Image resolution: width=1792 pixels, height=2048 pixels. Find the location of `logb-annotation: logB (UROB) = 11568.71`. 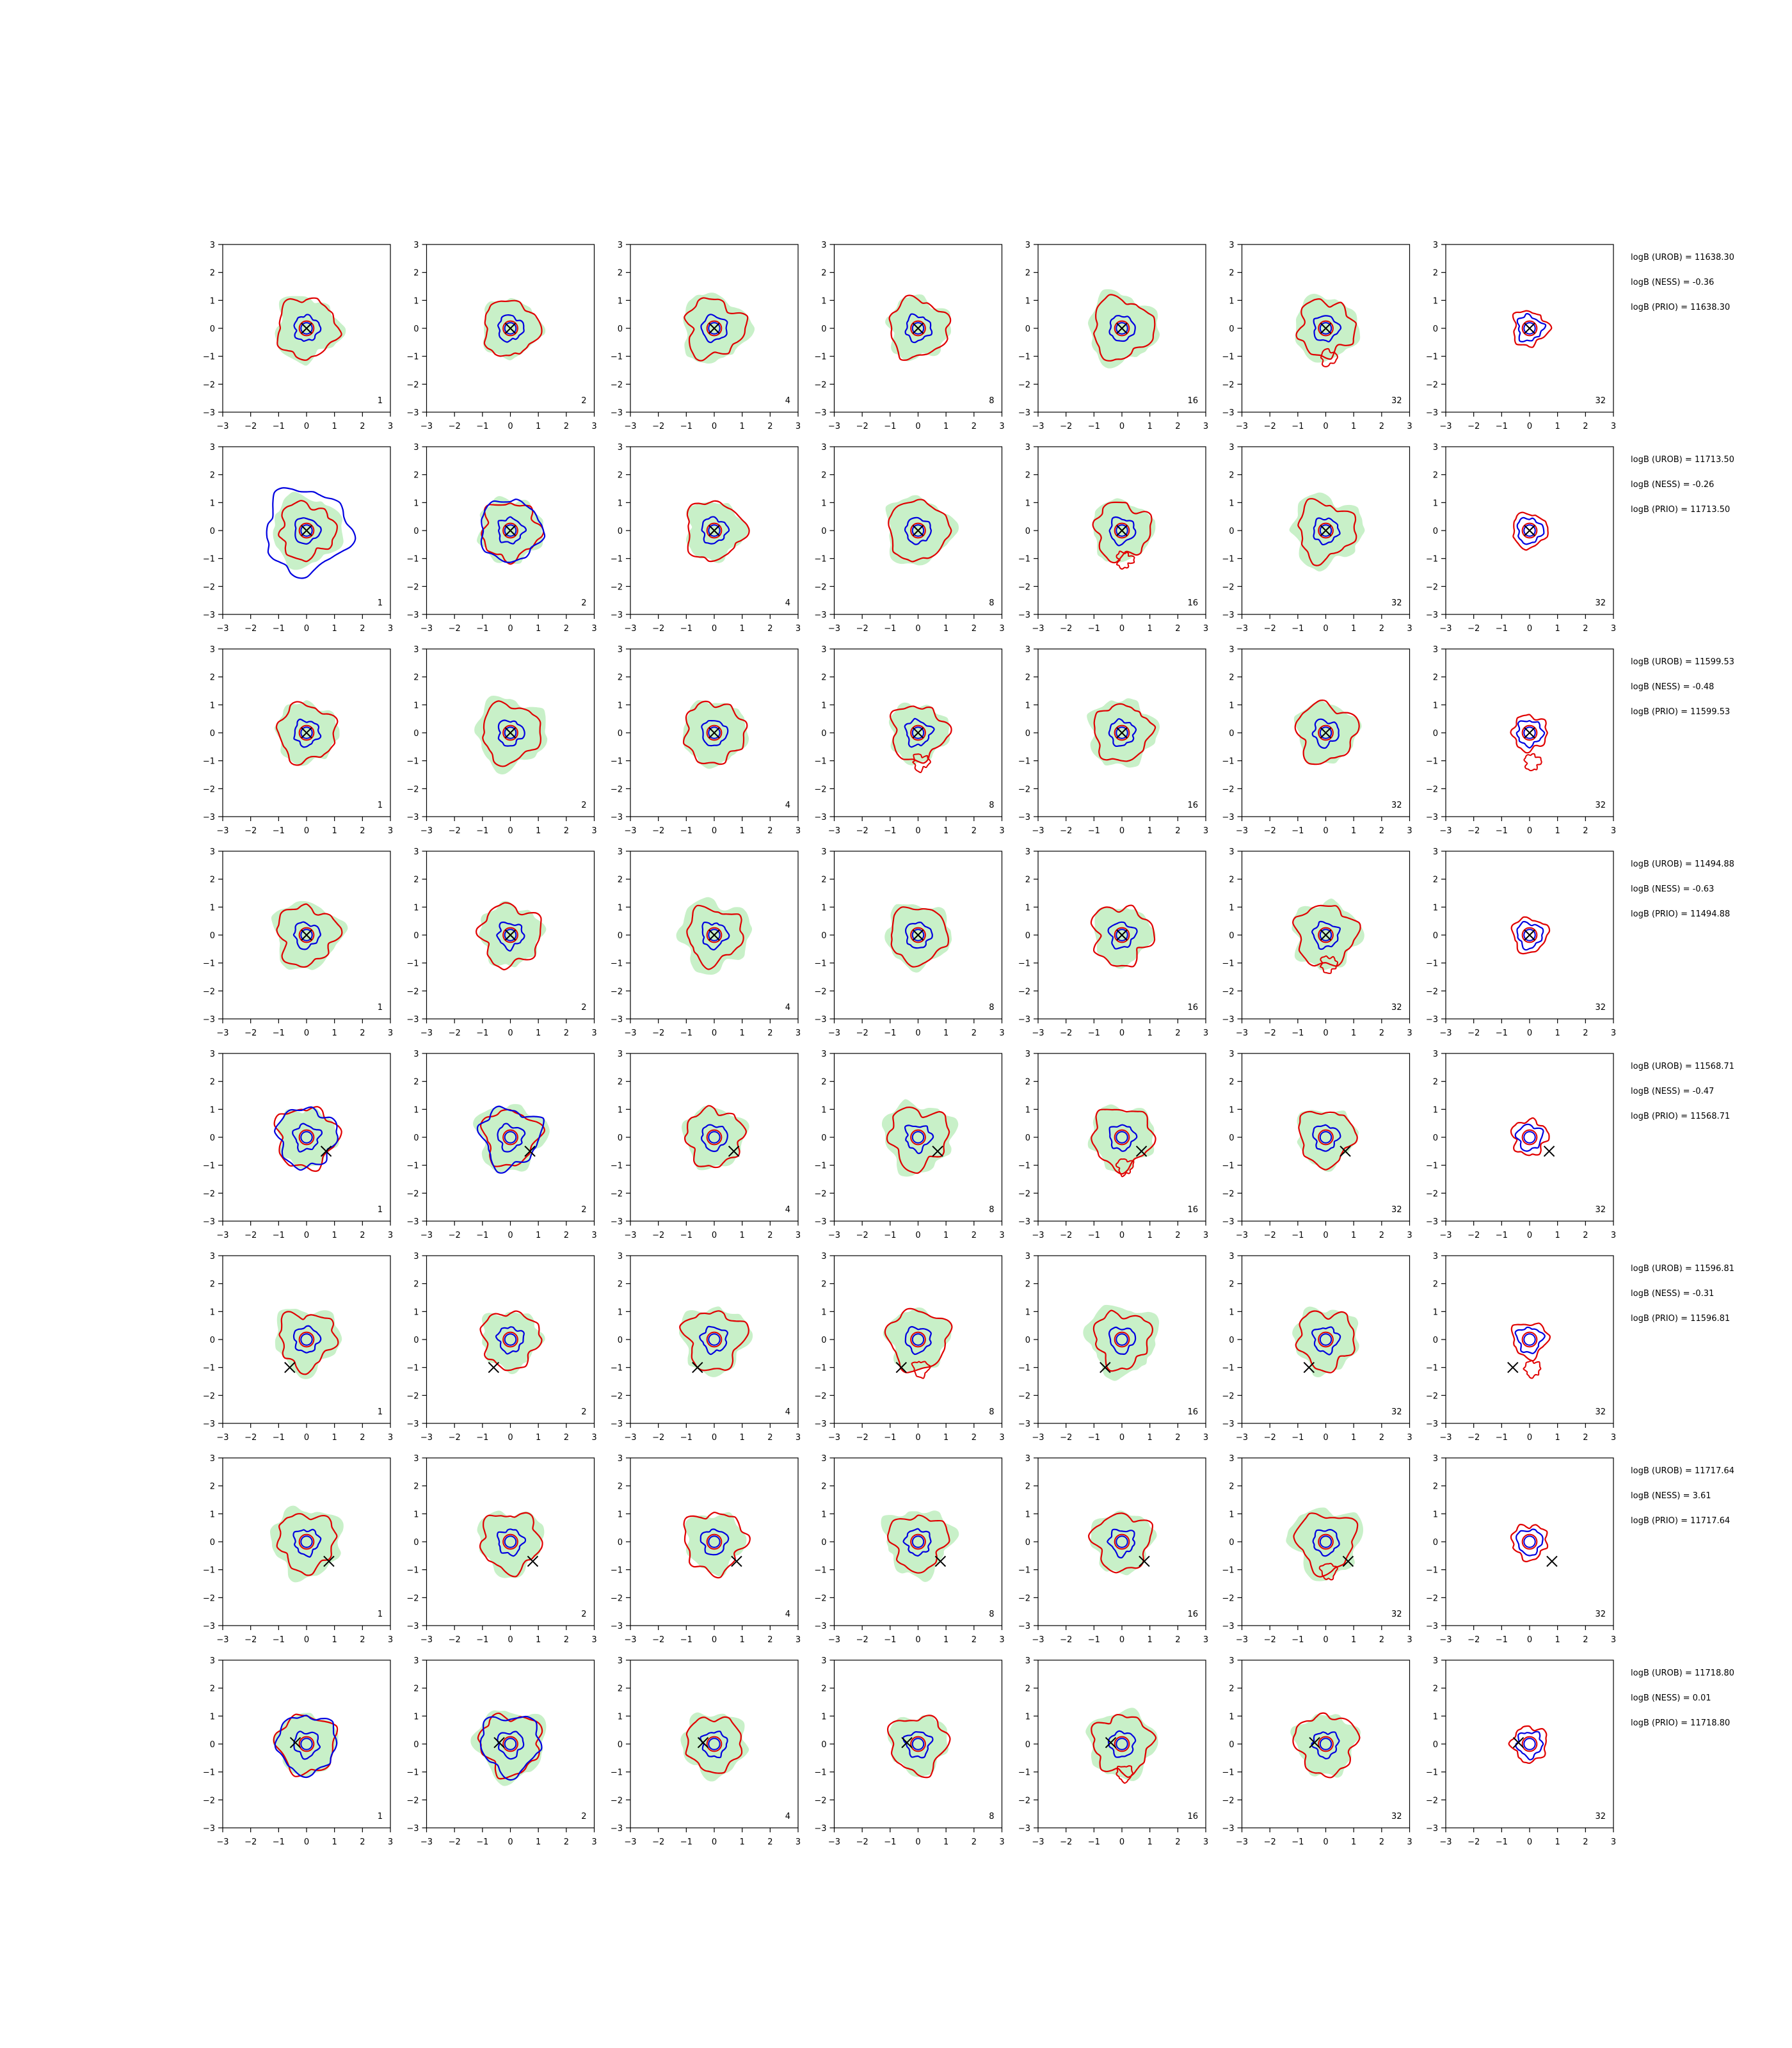

logb-annotation: logB (UROB) = 11568.71 is located at coordinates (1682, 1066).